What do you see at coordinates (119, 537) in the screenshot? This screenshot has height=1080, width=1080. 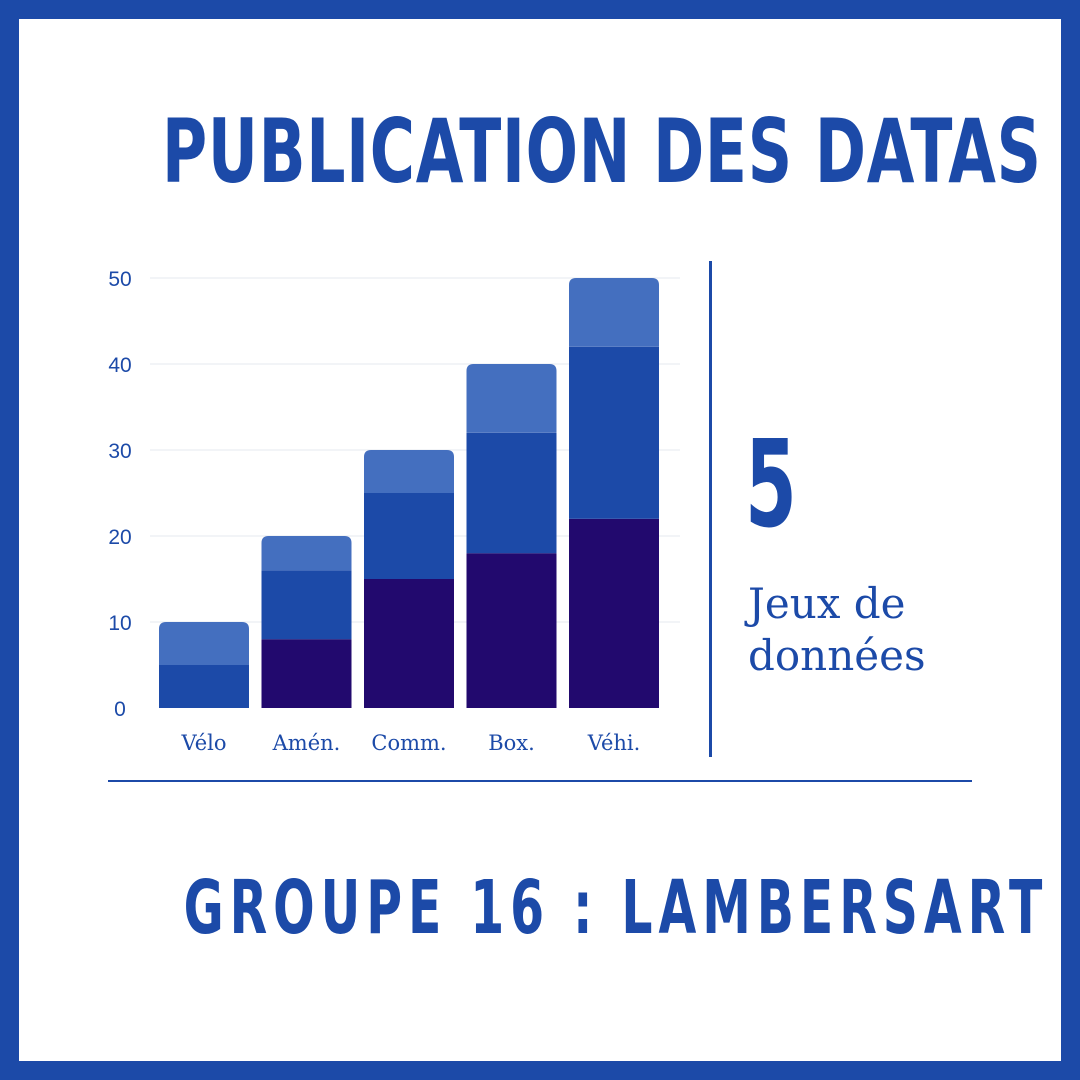 I see `y-tick-label: 20` at bounding box center [119, 537].